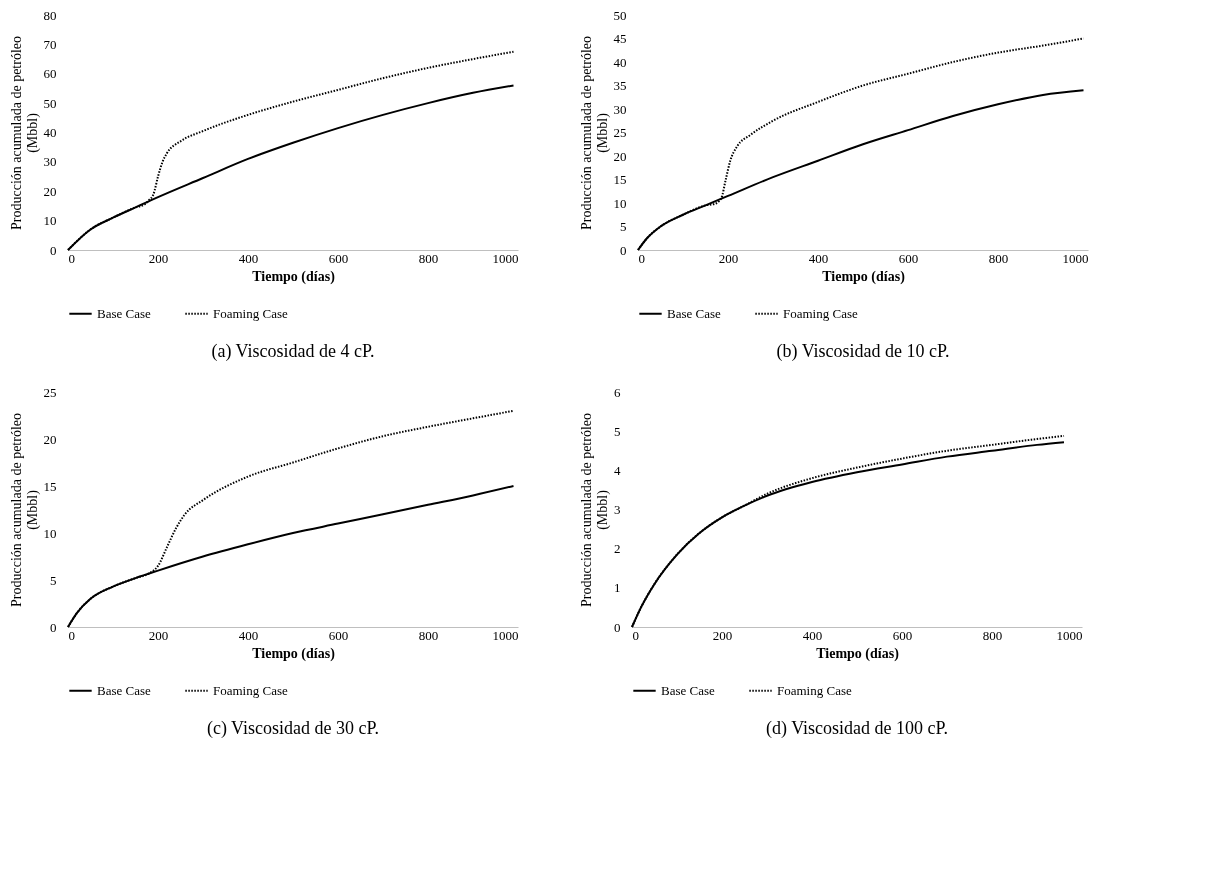 Image resolution: width=1212 pixels, height=893 pixels. What do you see at coordinates (293, 351) in the screenshot?
I see `text: (a) Viscosidad de 4 cP.` at bounding box center [293, 351].